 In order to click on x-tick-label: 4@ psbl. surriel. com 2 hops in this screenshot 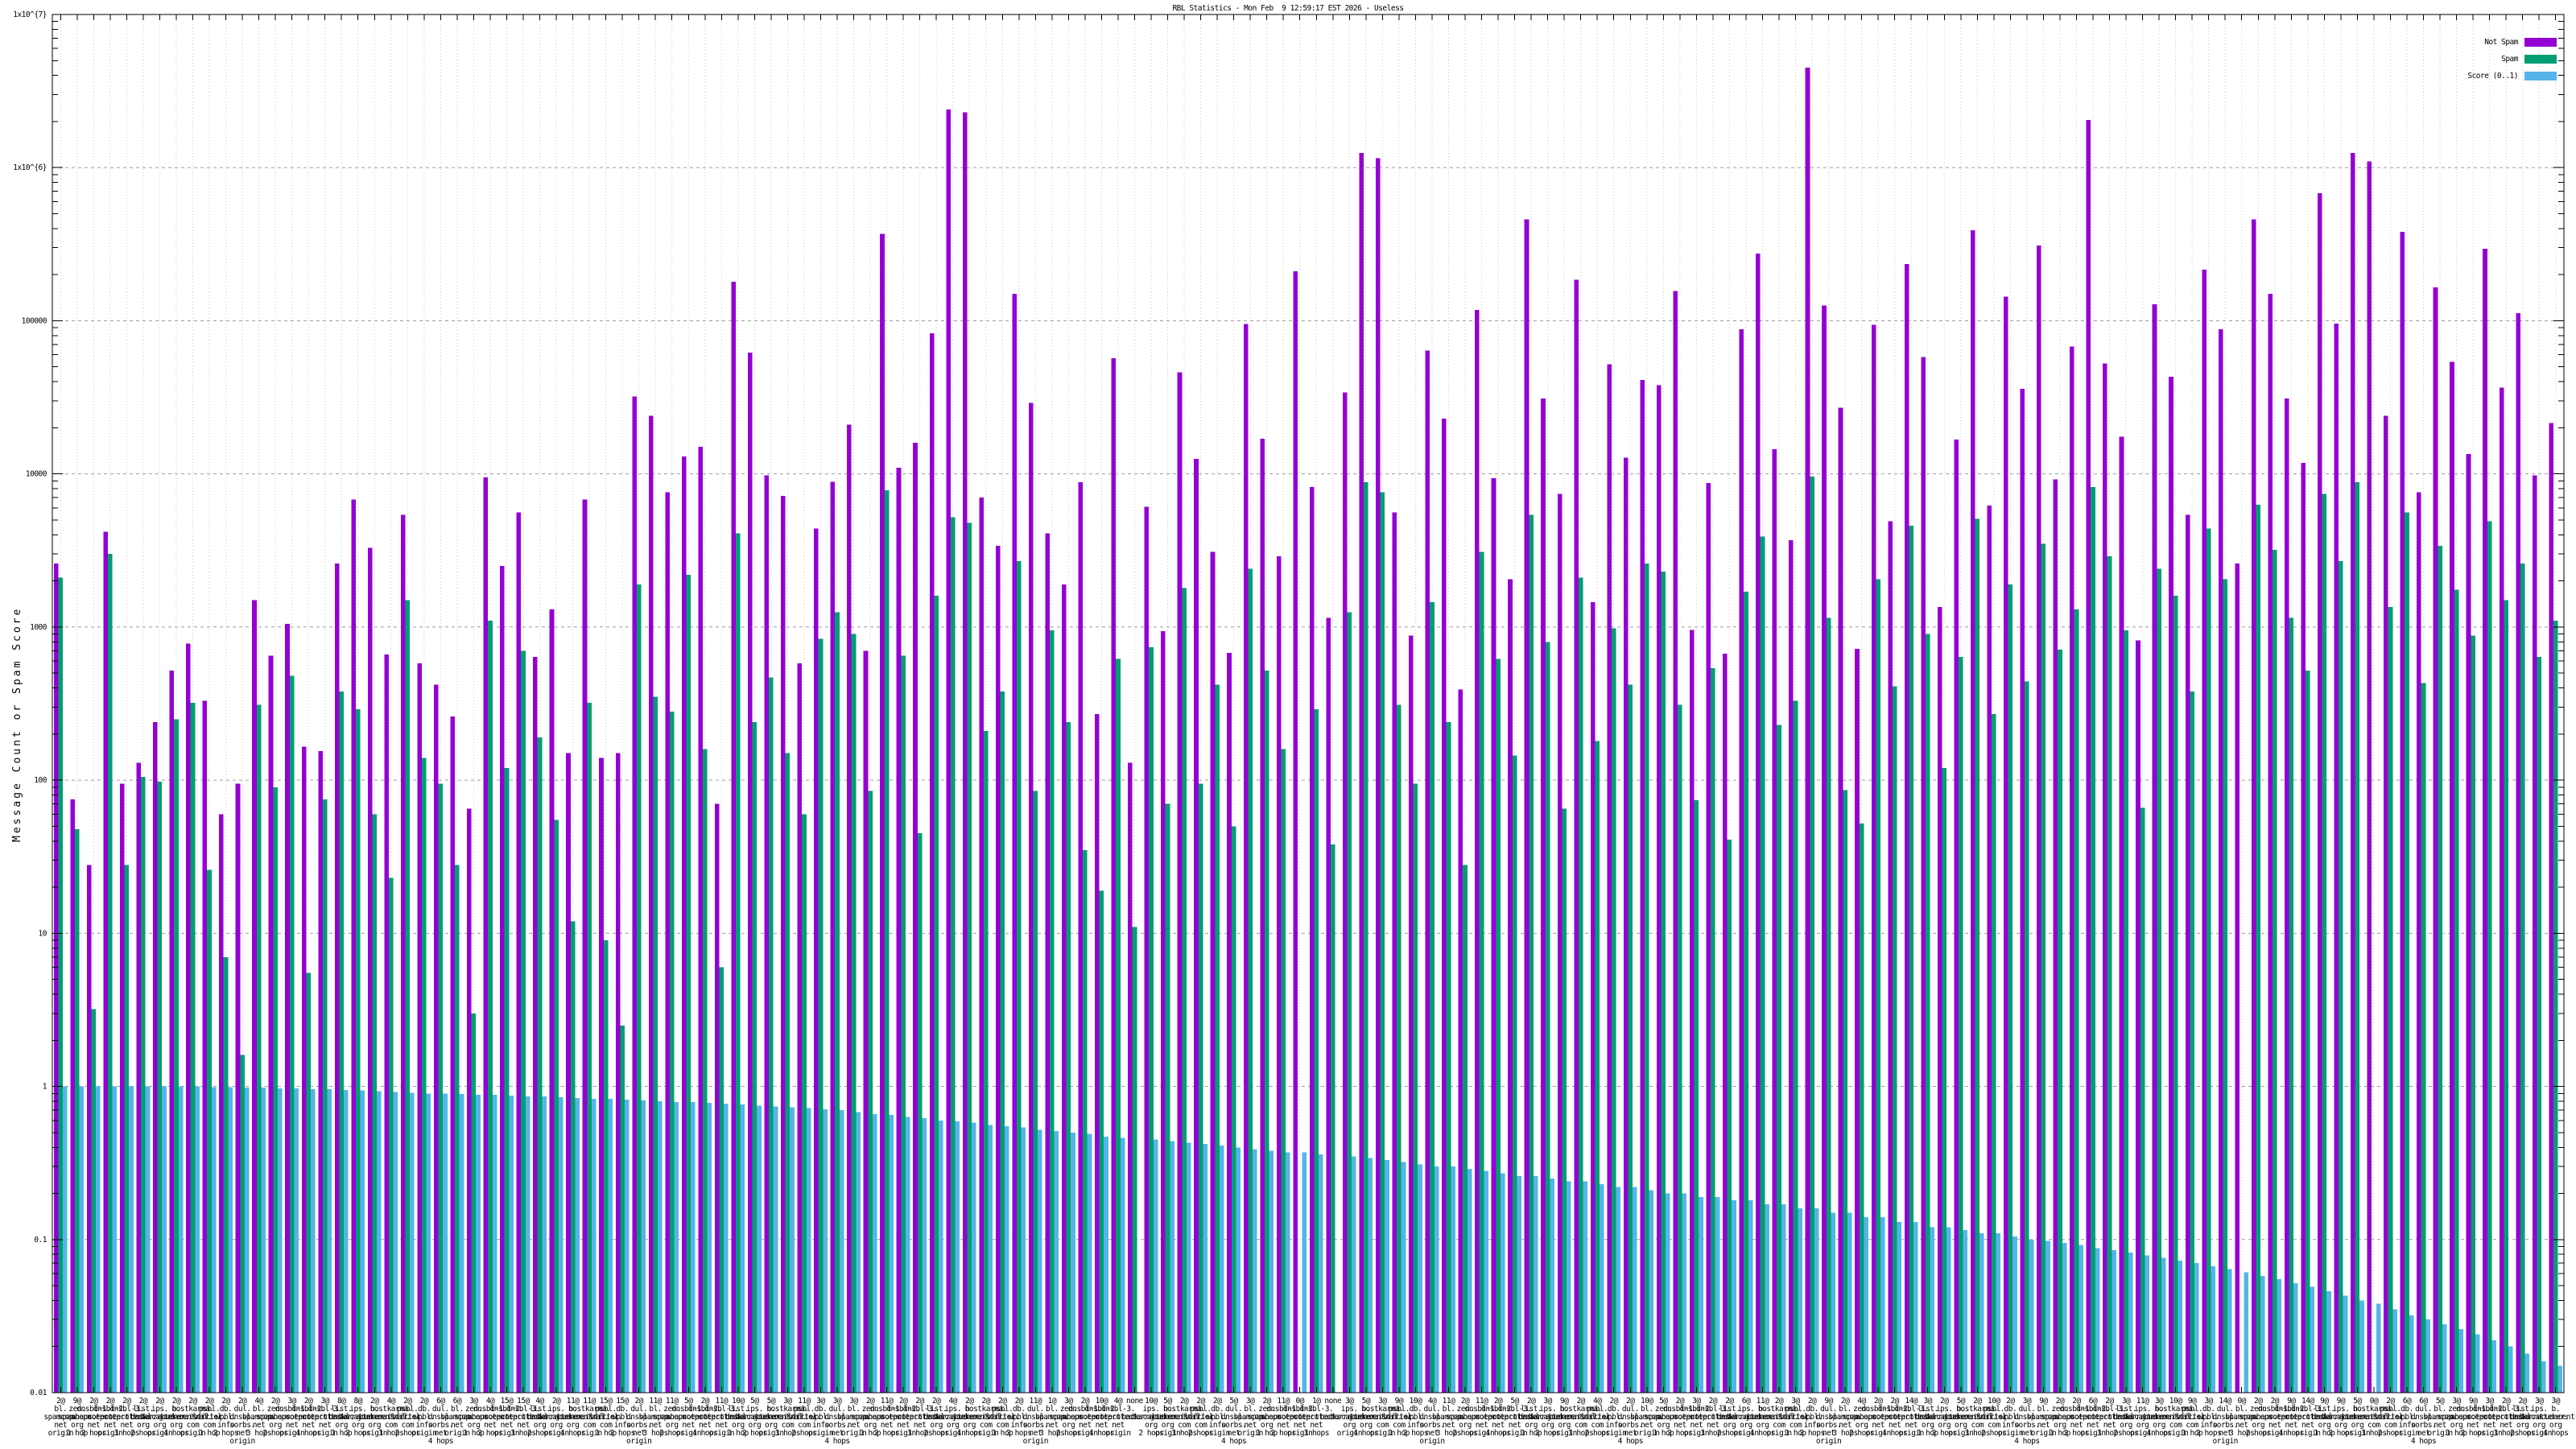, I will do `click(1597, 1417)`.